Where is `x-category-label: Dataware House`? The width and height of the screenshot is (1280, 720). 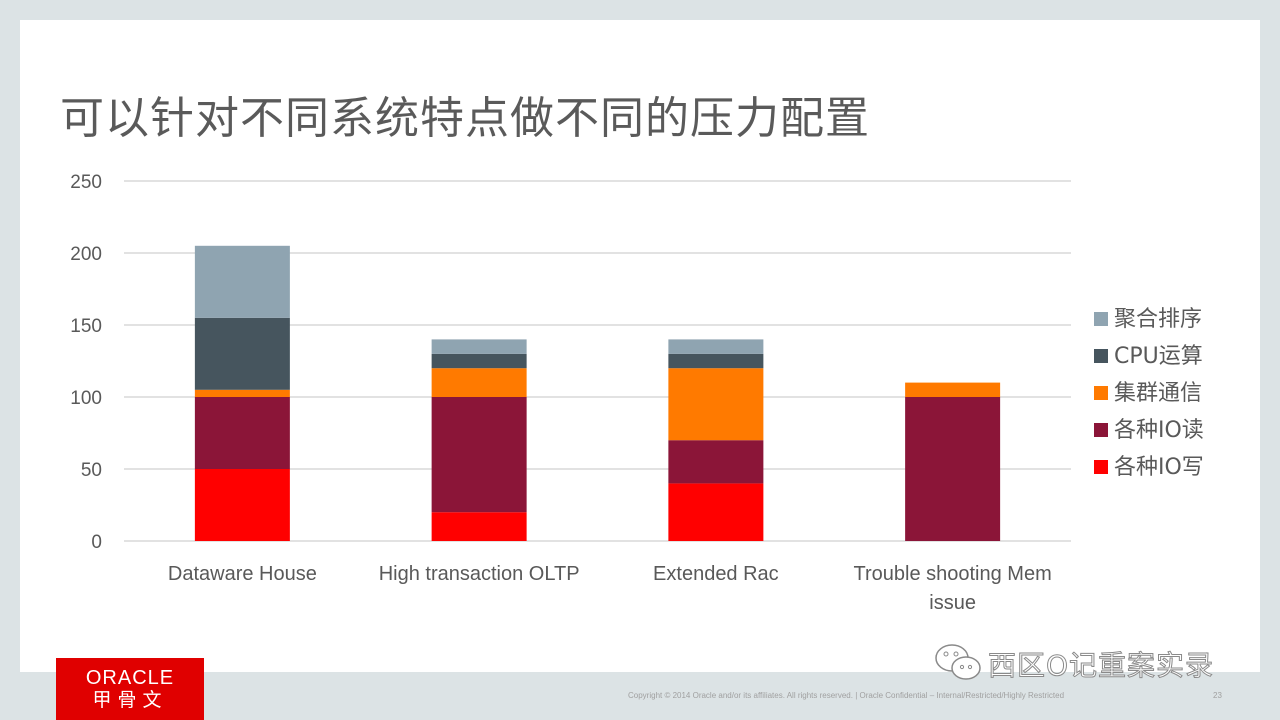
x-category-label: Dataware House is located at coordinates (242, 574).